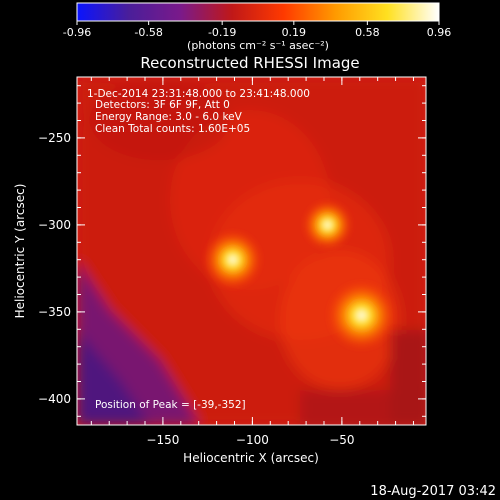  I want to click on y-tick-label: −300, so click(54, 225).